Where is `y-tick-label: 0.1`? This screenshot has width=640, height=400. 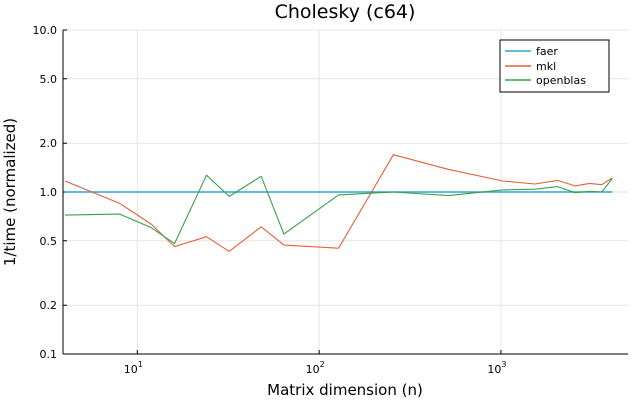
y-tick-label: 0.1 is located at coordinates (49, 354).